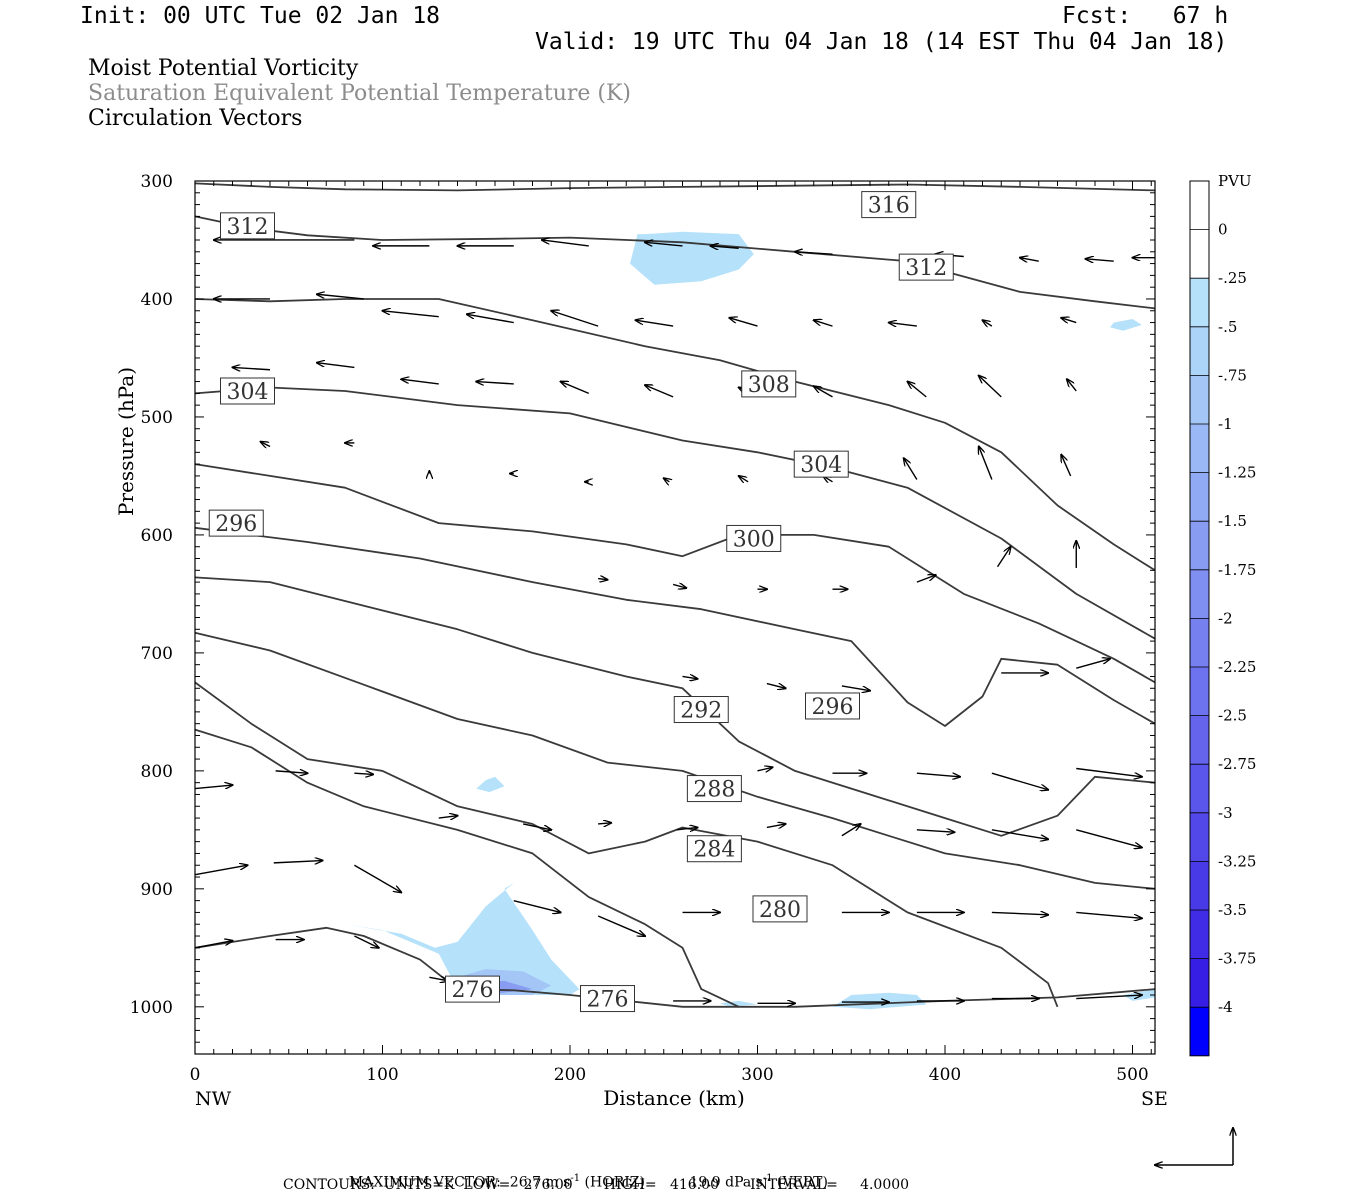 This screenshot has width=1350, height=1200. I want to click on max-vector-label: MAXIMUM VECTOR:, so click(424, 1182).